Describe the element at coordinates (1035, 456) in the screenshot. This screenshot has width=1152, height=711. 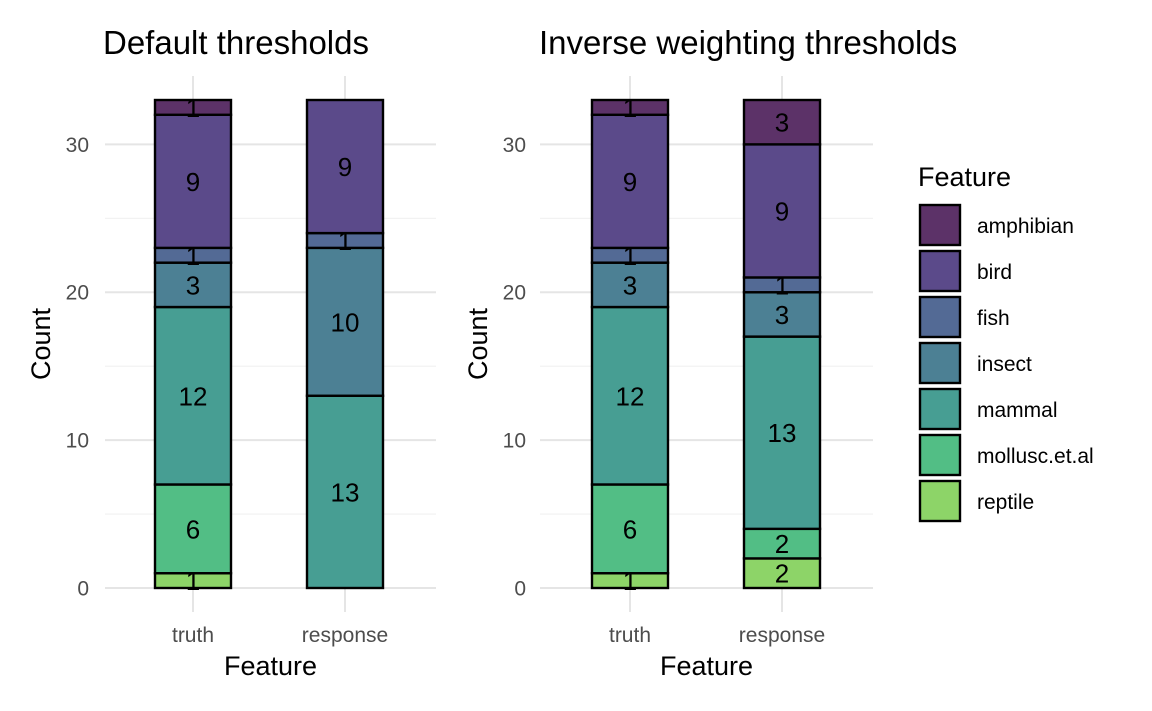
I see `legend-label: mollusc.et.al` at that location.